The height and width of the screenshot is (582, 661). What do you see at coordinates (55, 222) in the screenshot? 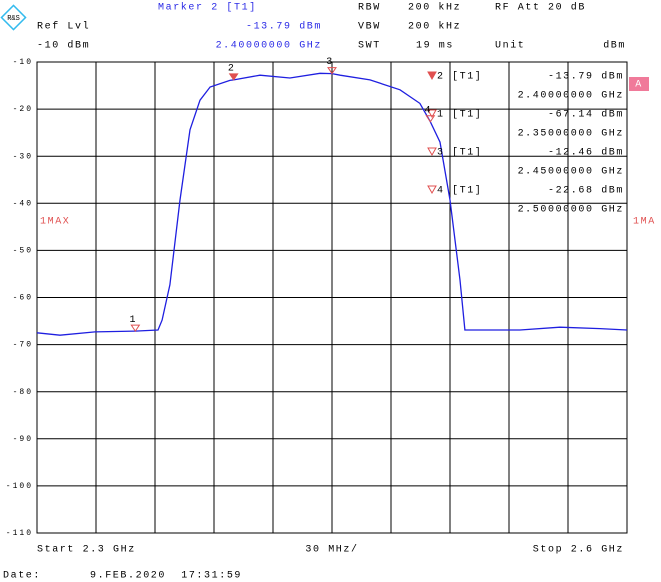
I see `trace-label: 1MAX` at bounding box center [55, 222].